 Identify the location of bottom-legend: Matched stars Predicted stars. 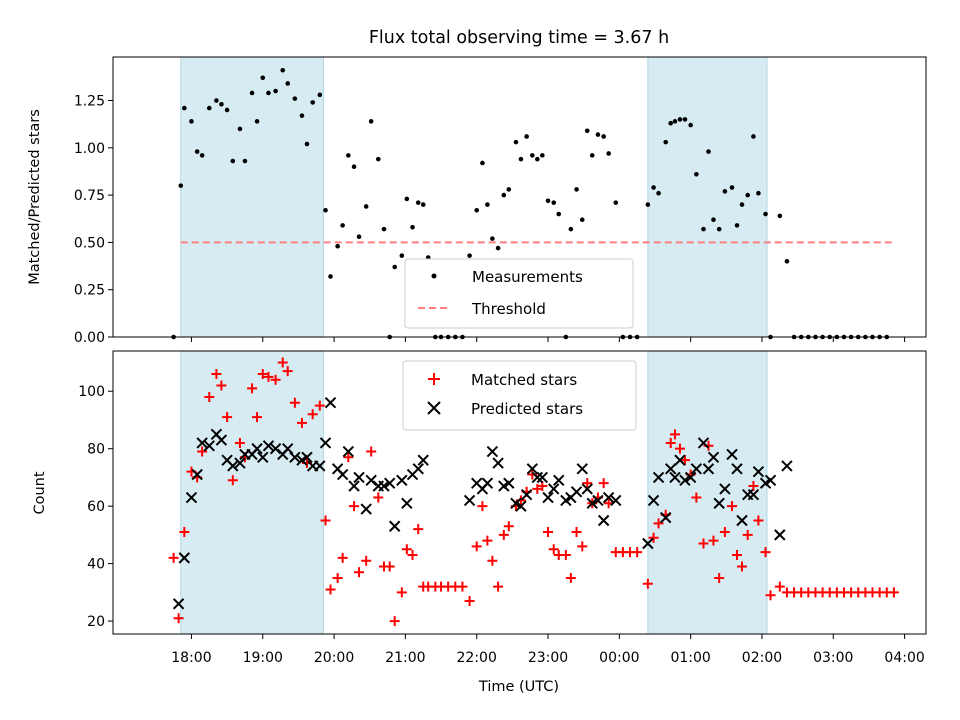
(519, 395).